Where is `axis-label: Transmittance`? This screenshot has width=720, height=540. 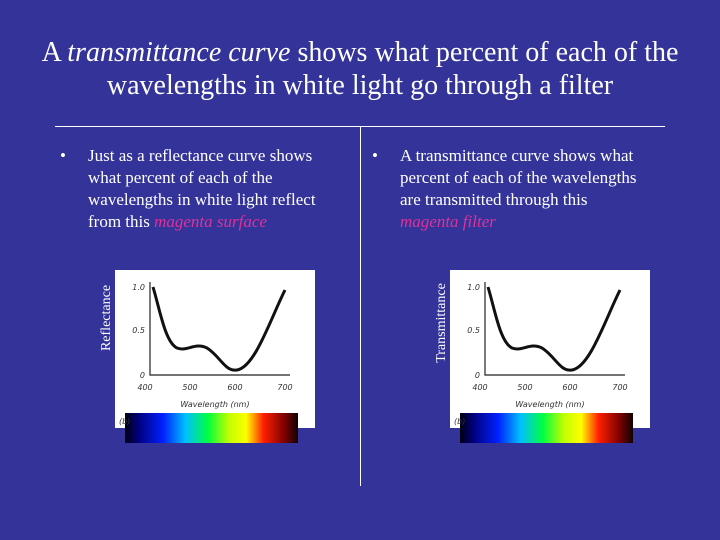 axis-label: Transmittance is located at coordinates (441, 323).